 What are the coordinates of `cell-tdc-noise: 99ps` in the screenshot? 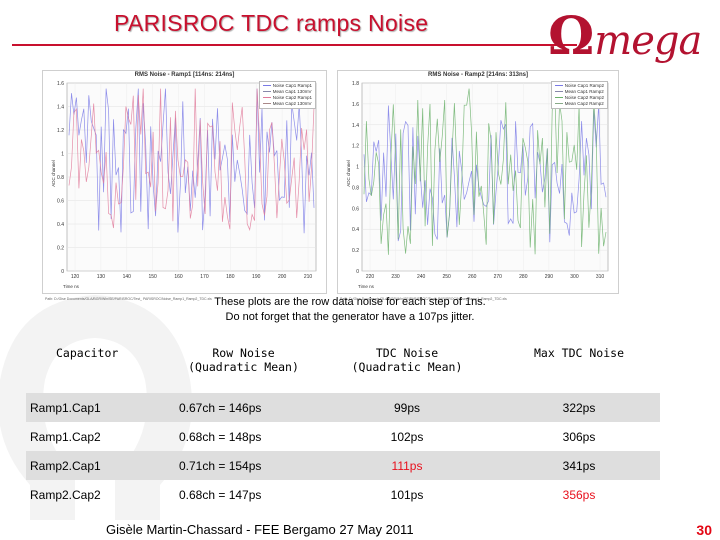 It's located at (407, 407).